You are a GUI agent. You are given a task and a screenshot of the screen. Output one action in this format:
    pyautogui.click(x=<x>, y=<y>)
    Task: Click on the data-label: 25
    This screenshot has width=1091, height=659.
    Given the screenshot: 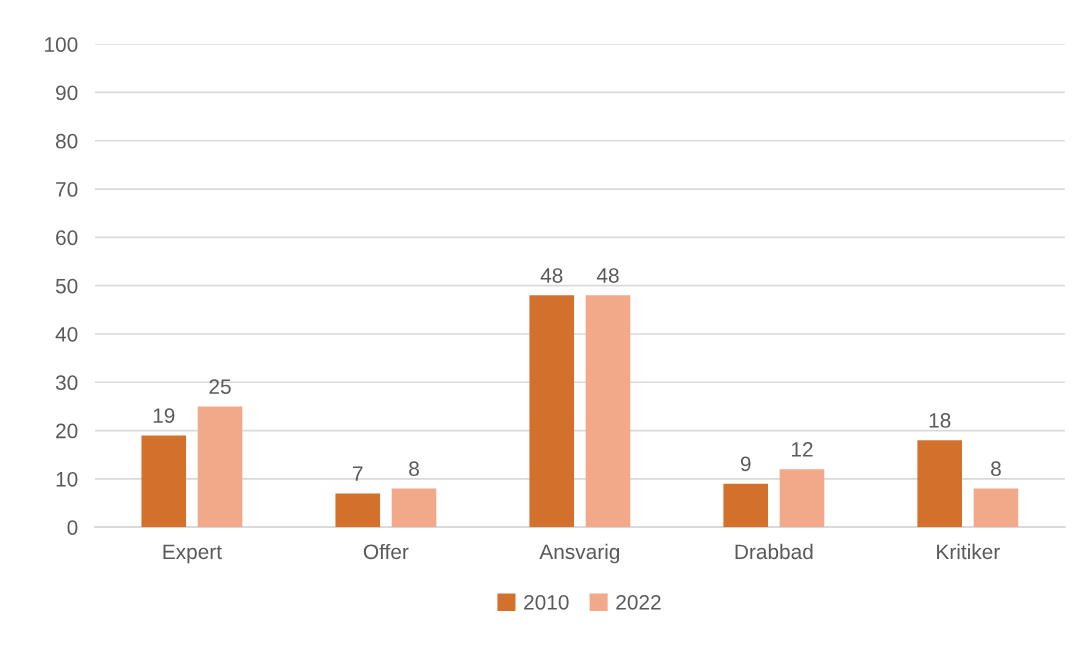 What is the action you would take?
    pyautogui.click(x=220, y=386)
    